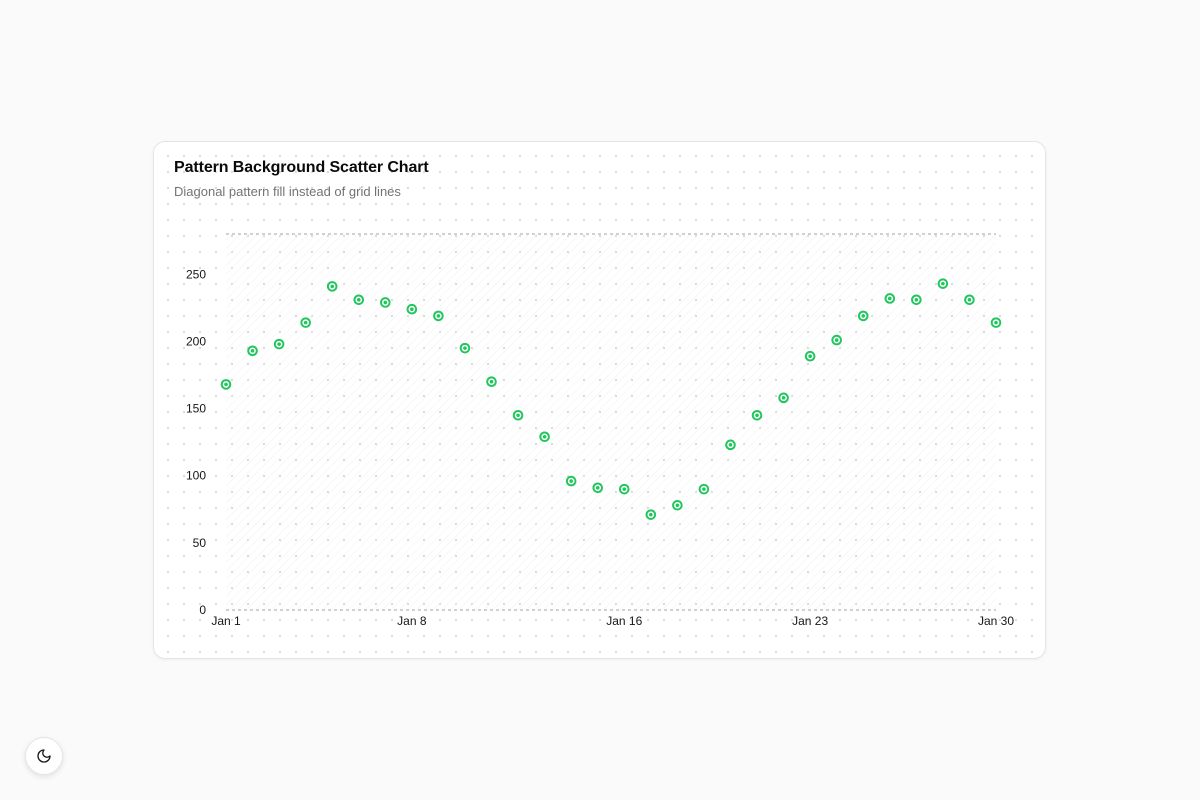 Image resolution: width=1200 pixels, height=800 pixels. I want to click on moon-icon, so click(44, 756).